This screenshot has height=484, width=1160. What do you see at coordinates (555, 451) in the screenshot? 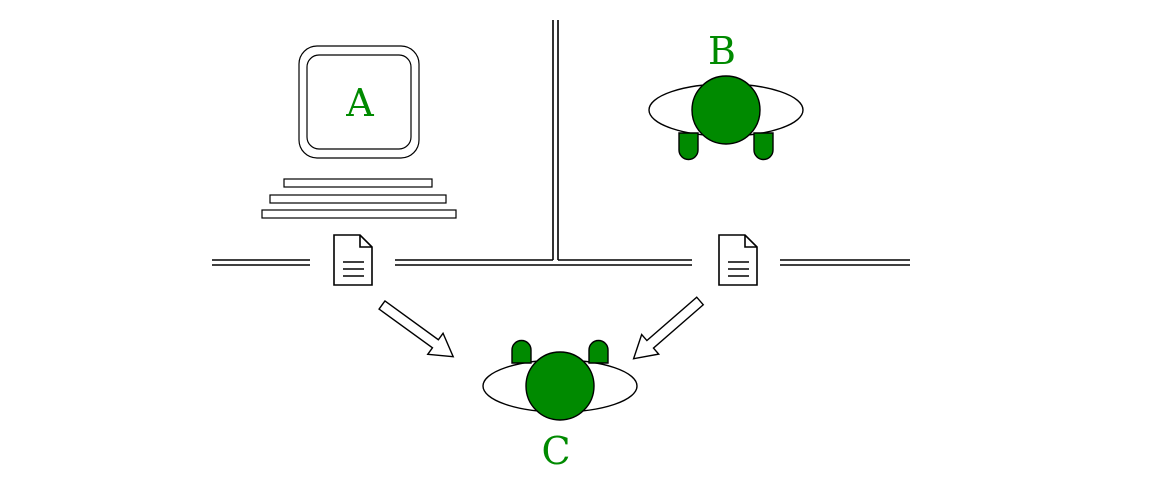
I see `label-c: C` at bounding box center [555, 451].